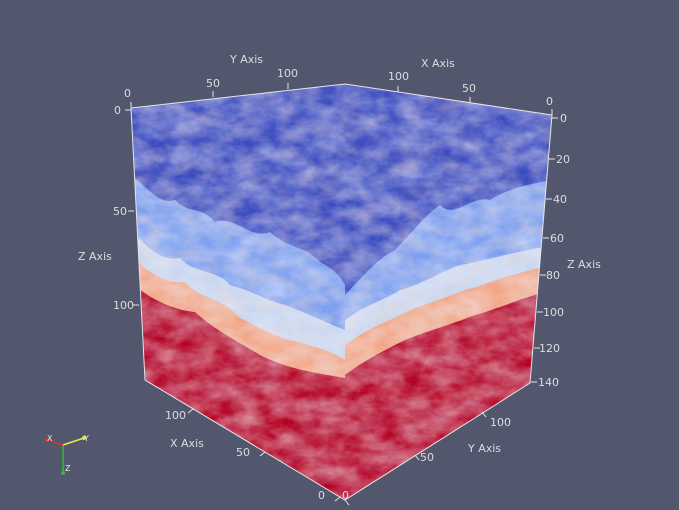 The width and height of the screenshot is (679, 510). I want to click on x-axis-bottom: 100 50 0 X Axis, so click(253, 455).